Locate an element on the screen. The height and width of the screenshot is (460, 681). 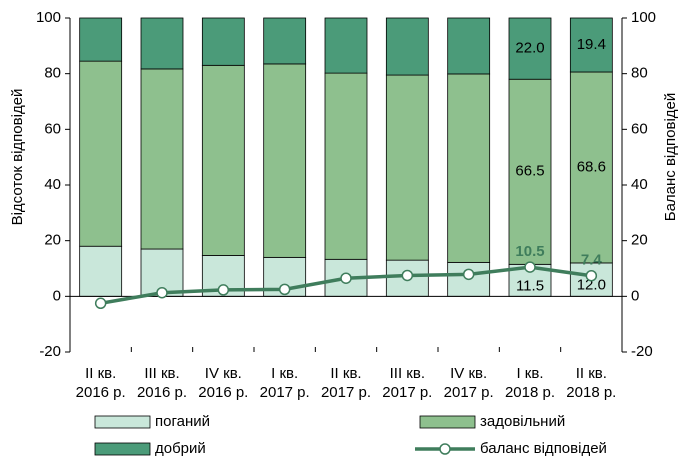
data-label: 22.0 is located at coordinates (529, 48).